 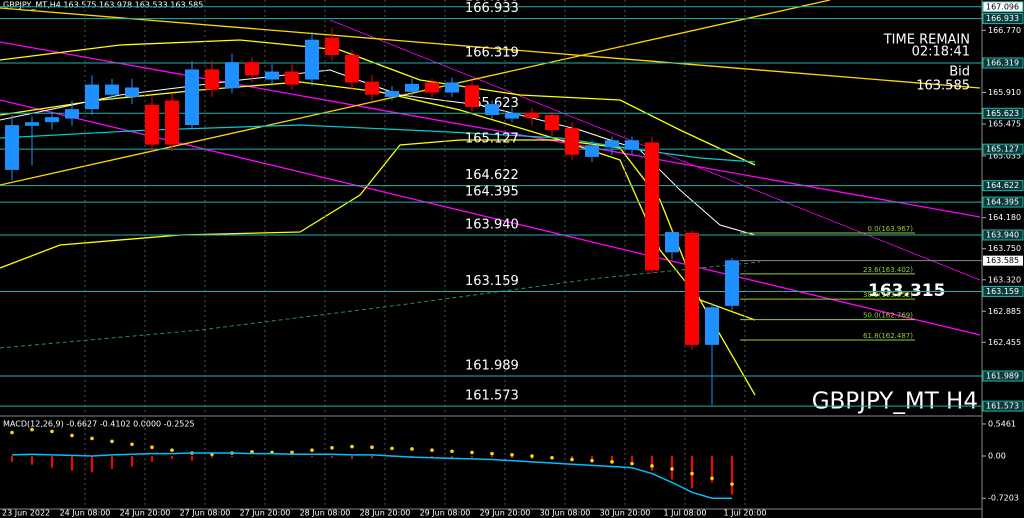 What do you see at coordinates (685, 513) in the screenshot?
I see `x-tick-label: 1 Jul 08:00` at bounding box center [685, 513].